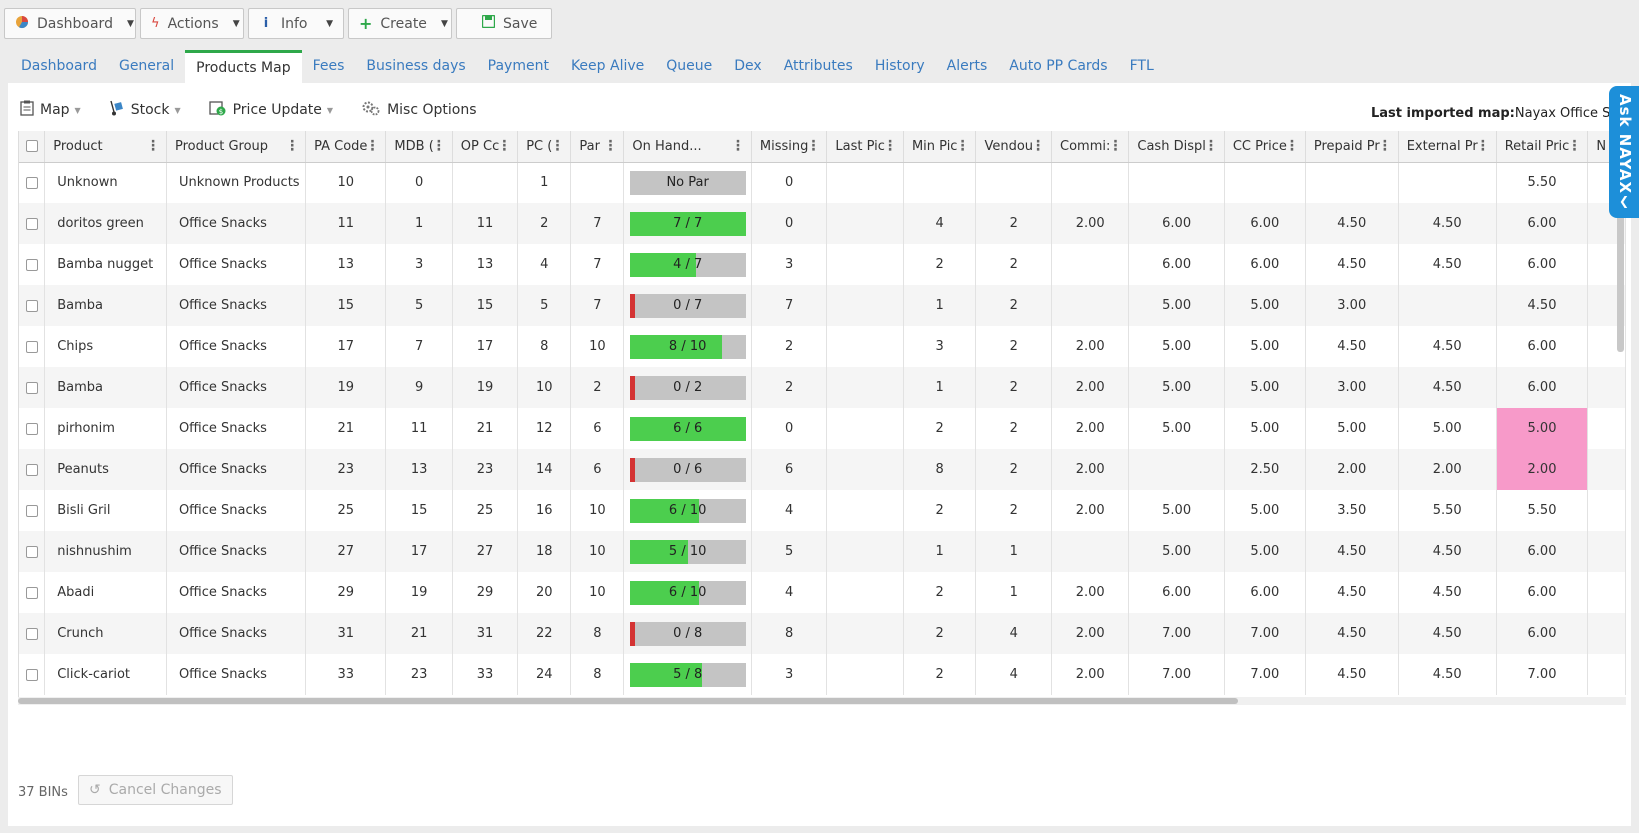 The height and width of the screenshot is (833, 1639). Describe the element at coordinates (687, 305) in the screenshot. I see `cell-onhand: 0 / 7` at that location.